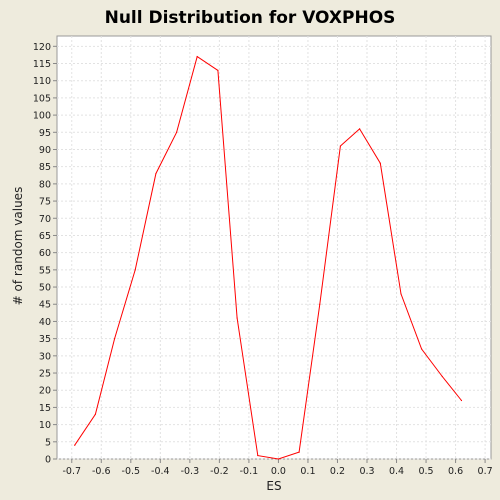 This screenshot has height=500, width=500. Describe the element at coordinates (42, 116) in the screenshot. I see `y-tick-label: 100` at that location.